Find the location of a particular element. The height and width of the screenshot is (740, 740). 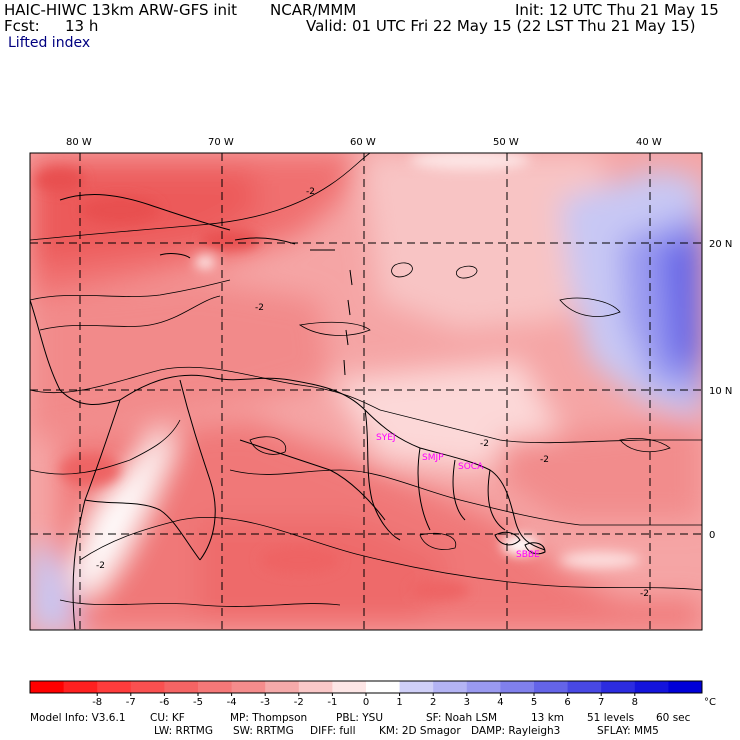

plot-title: HAIC-HIWC 13km ARW-GFS init is located at coordinates (121, 10).